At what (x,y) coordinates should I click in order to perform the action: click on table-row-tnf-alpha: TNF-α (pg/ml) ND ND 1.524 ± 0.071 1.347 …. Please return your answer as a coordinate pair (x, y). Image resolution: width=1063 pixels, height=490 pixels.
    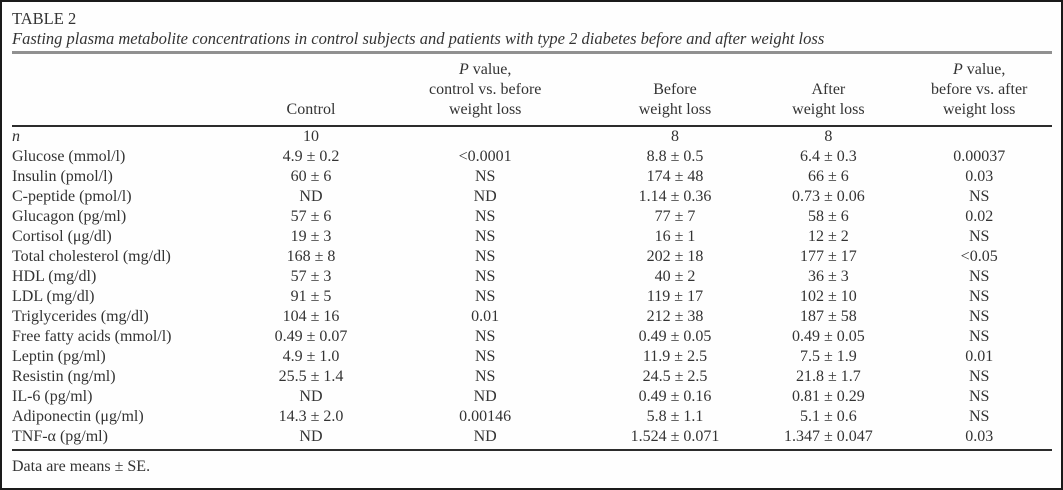
    Looking at the image, I should click on (532, 439).